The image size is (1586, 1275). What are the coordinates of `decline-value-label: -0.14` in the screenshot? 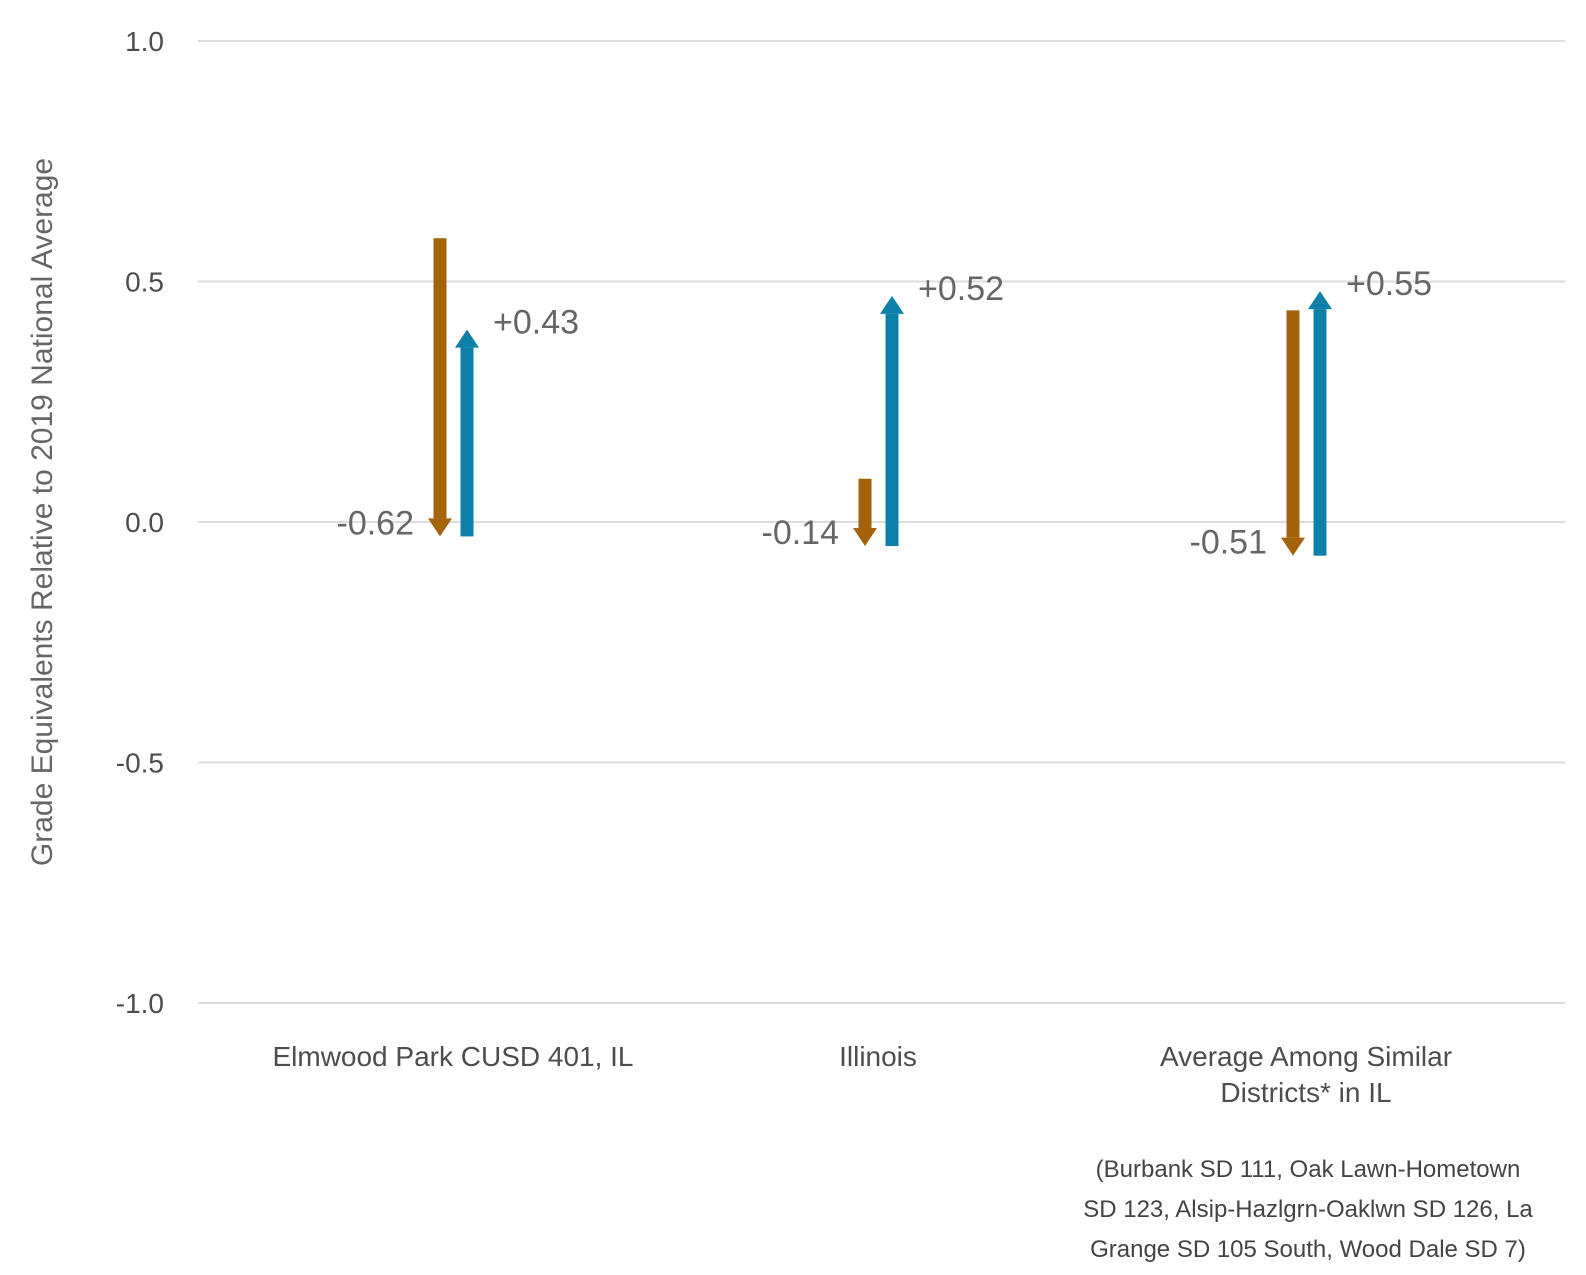 It's located at (801, 533).